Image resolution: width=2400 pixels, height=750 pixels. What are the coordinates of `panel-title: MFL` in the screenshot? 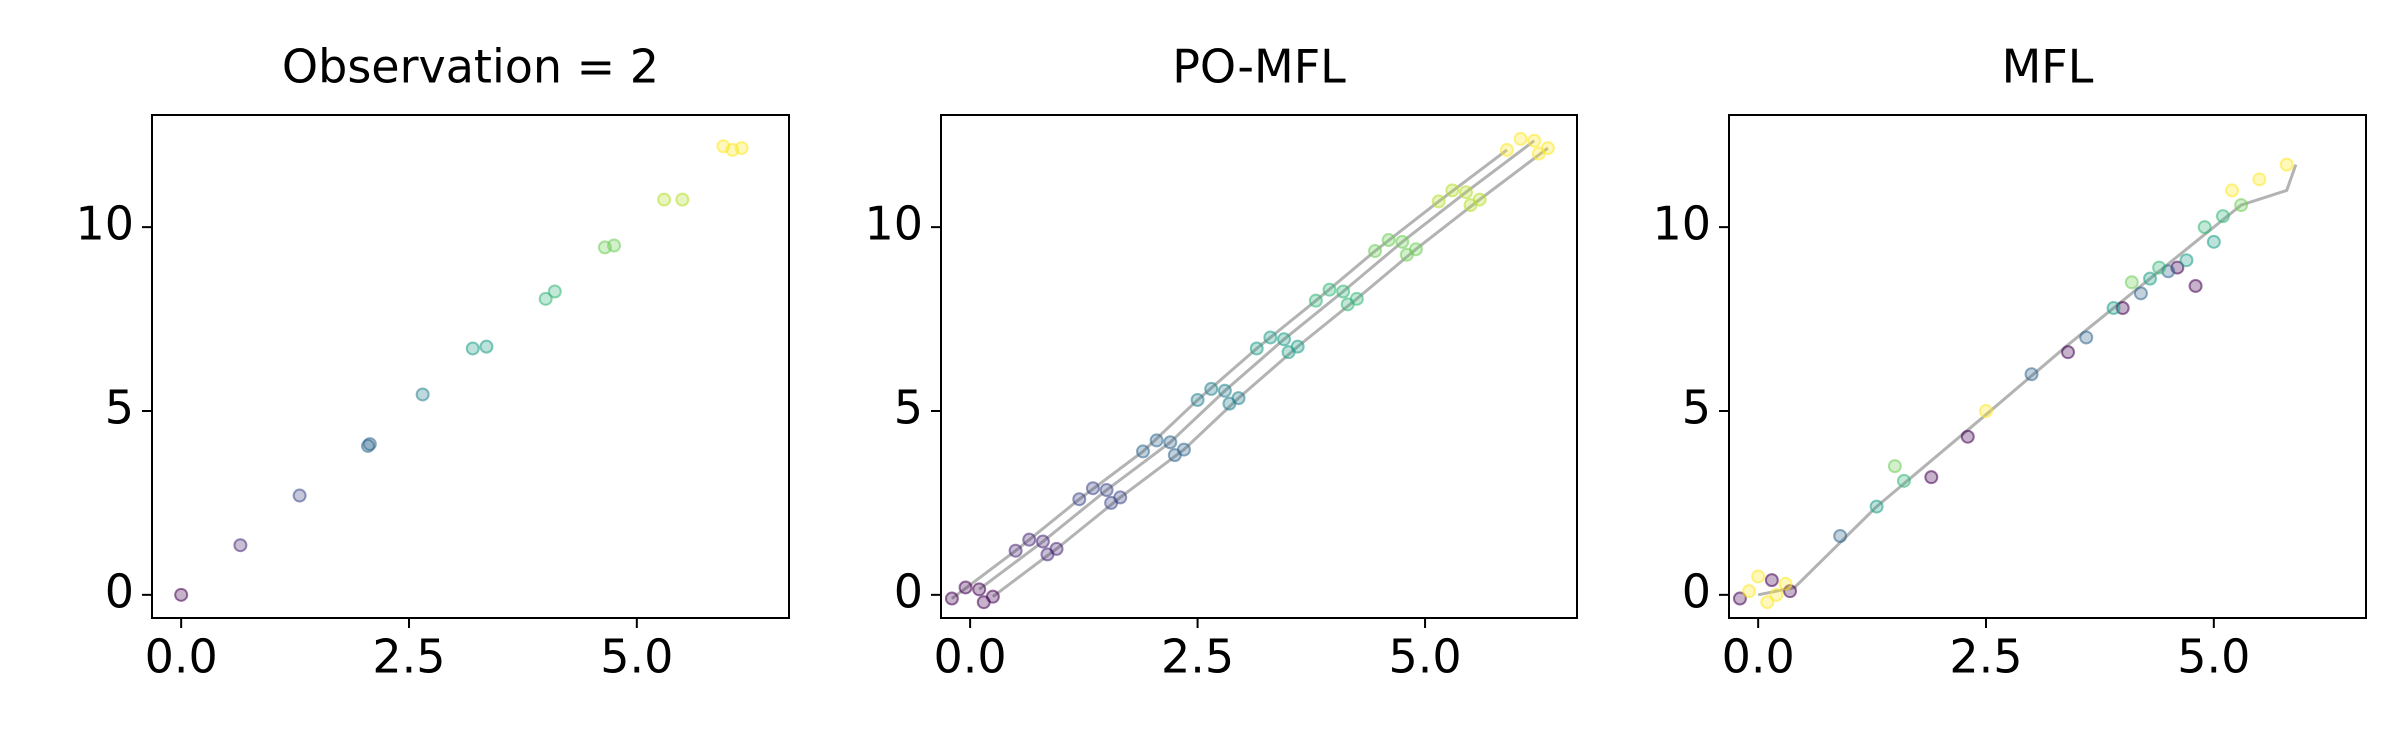 It's located at (2048, 67).